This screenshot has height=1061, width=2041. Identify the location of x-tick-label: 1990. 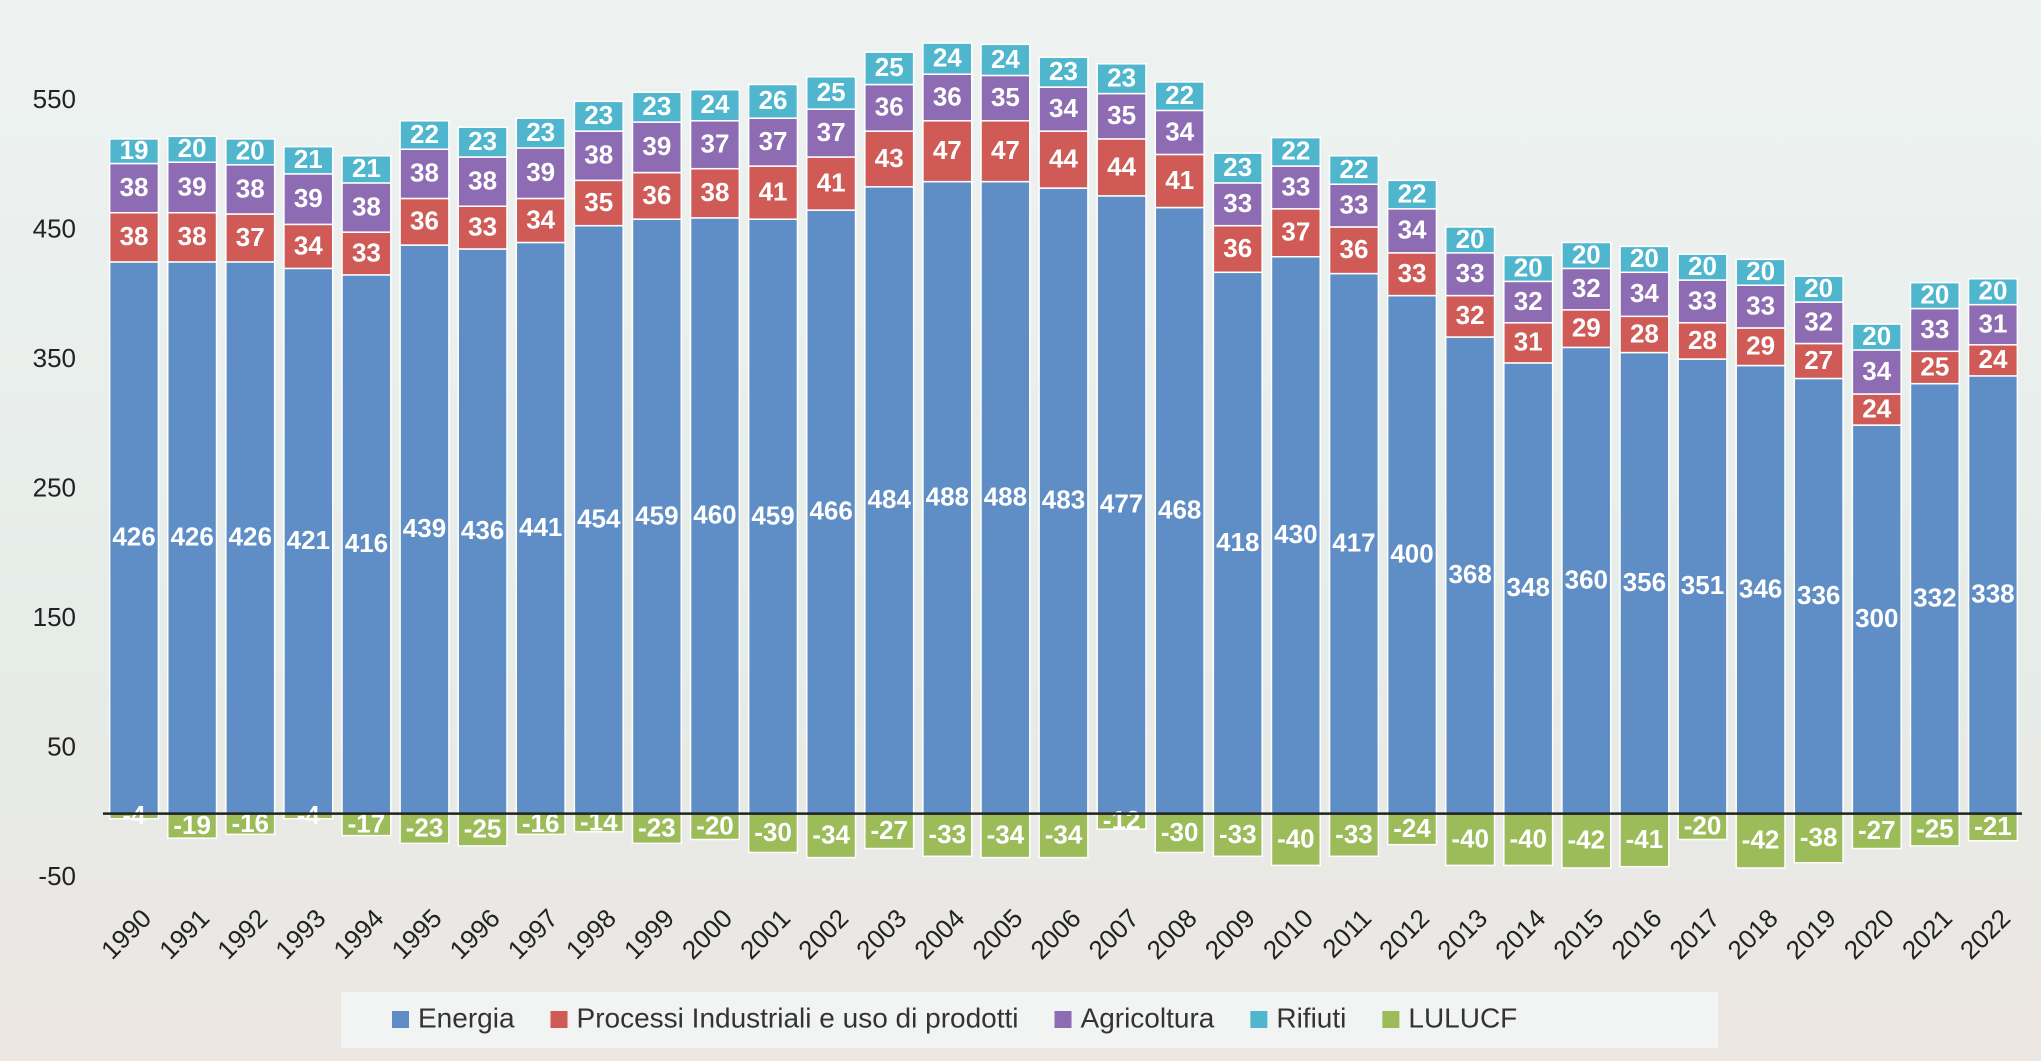
(126, 934).